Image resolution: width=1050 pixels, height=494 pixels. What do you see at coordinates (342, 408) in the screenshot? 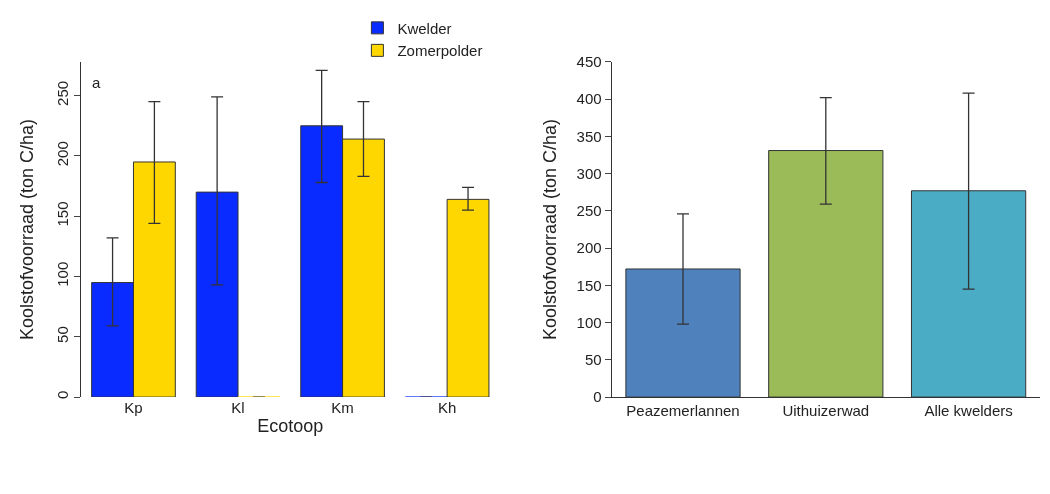
I see `x-tick-label: Km` at bounding box center [342, 408].